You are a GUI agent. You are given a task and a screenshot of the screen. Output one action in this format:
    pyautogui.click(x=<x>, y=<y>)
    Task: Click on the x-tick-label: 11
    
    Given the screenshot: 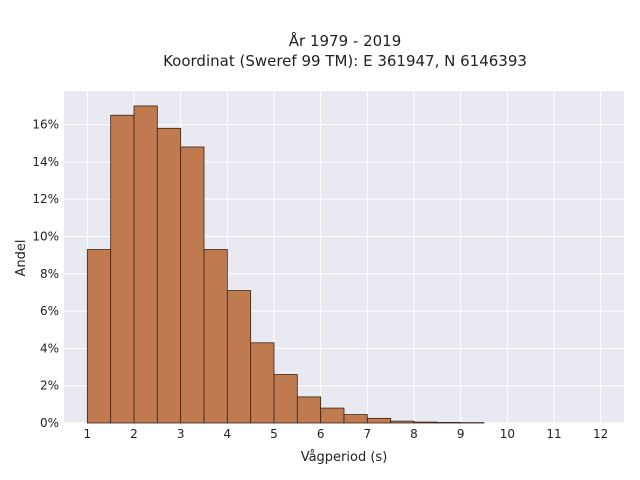 What is the action you would take?
    pyautogui.click(x=553, y=434)
    